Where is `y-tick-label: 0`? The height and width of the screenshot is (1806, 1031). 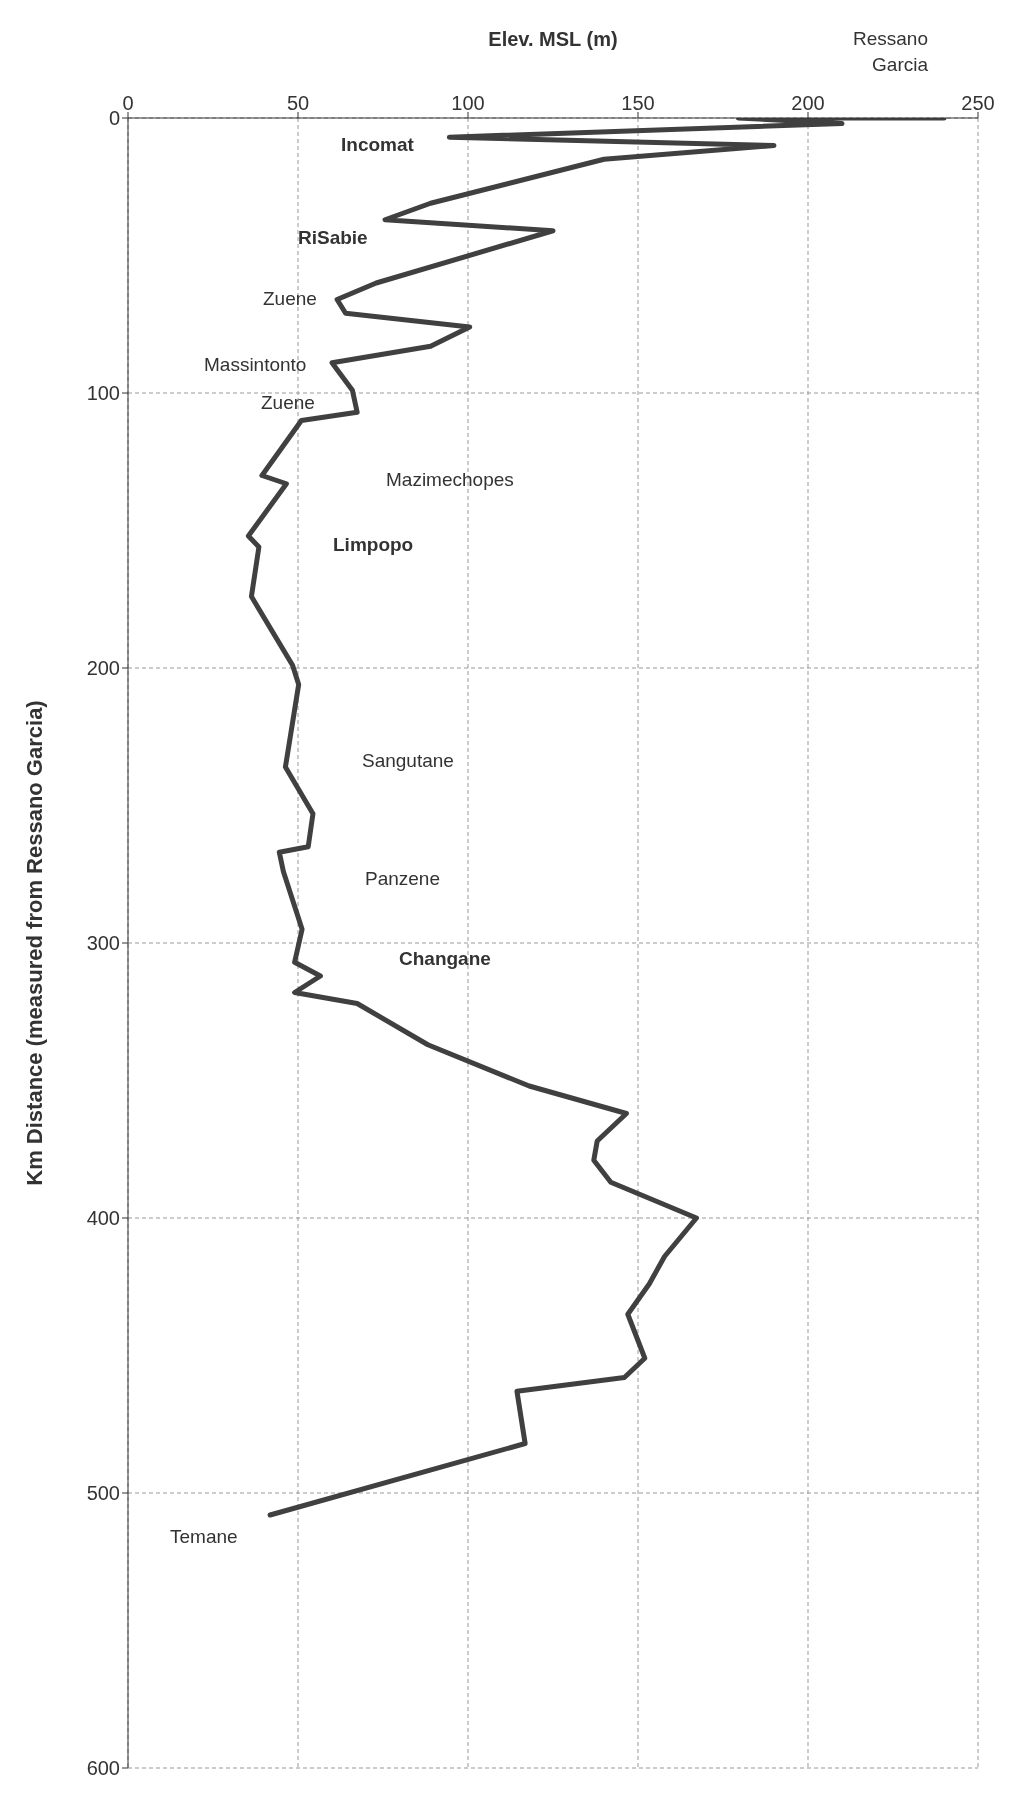 y-tick-label: 0 is located at coordinates (114, 118).